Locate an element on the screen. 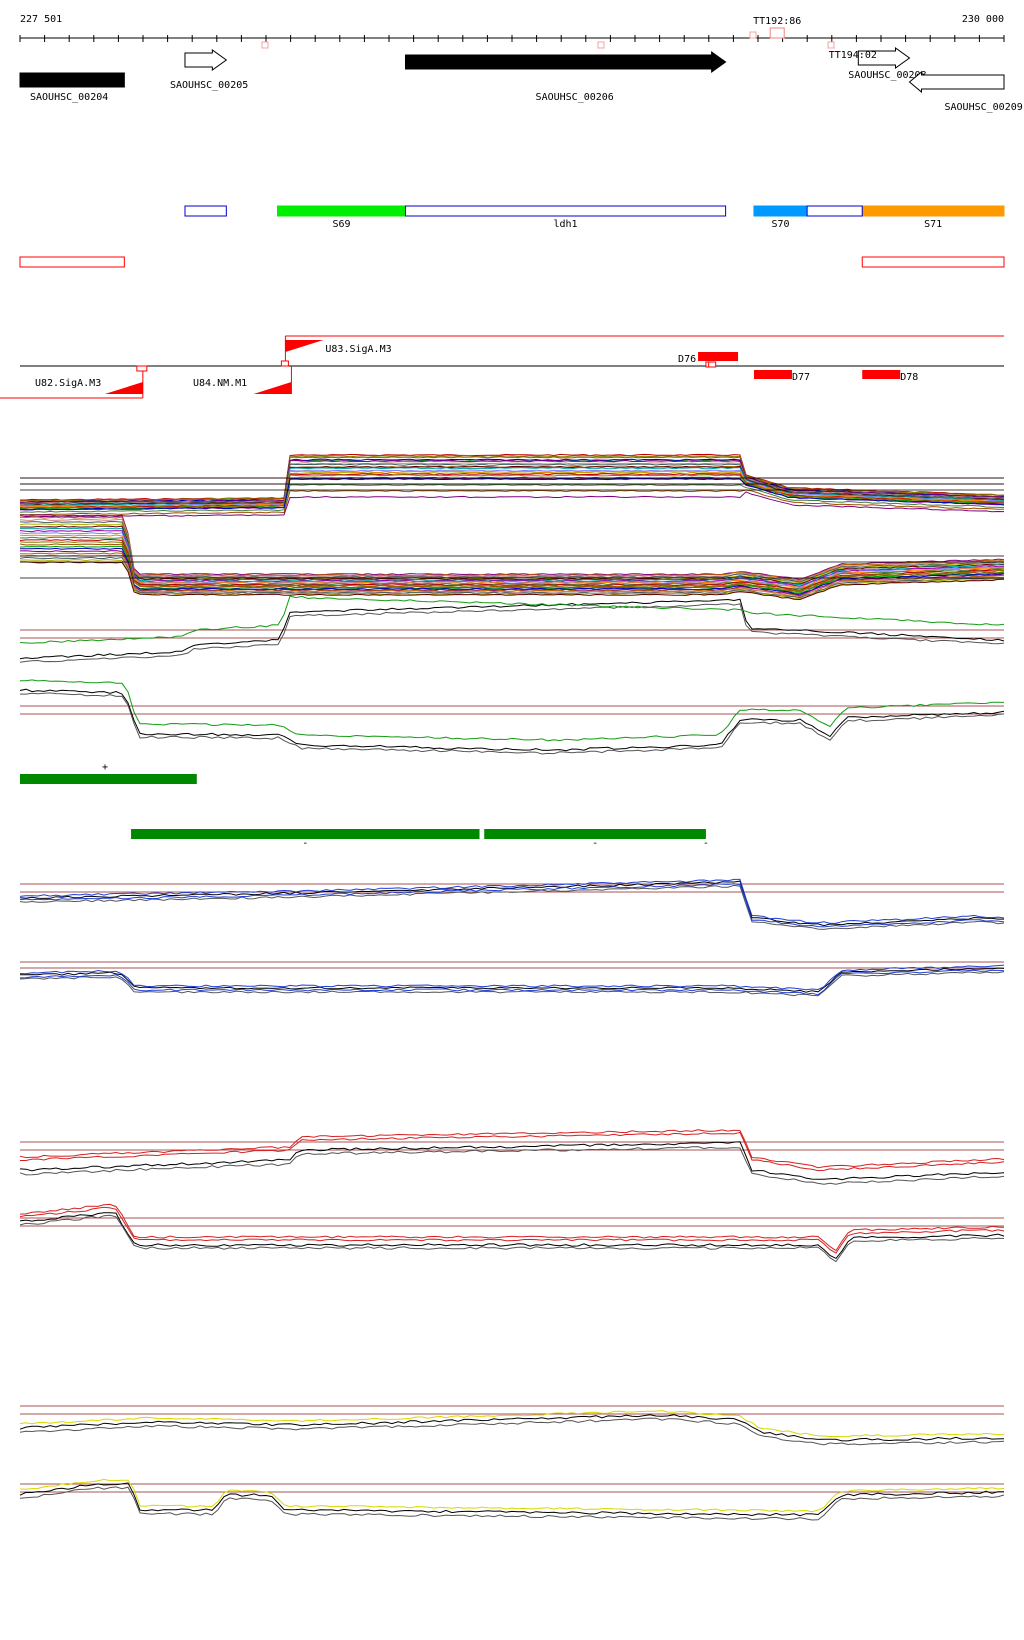  promoter-label: U84.NM.M1 is located at coordinates (220, 383).